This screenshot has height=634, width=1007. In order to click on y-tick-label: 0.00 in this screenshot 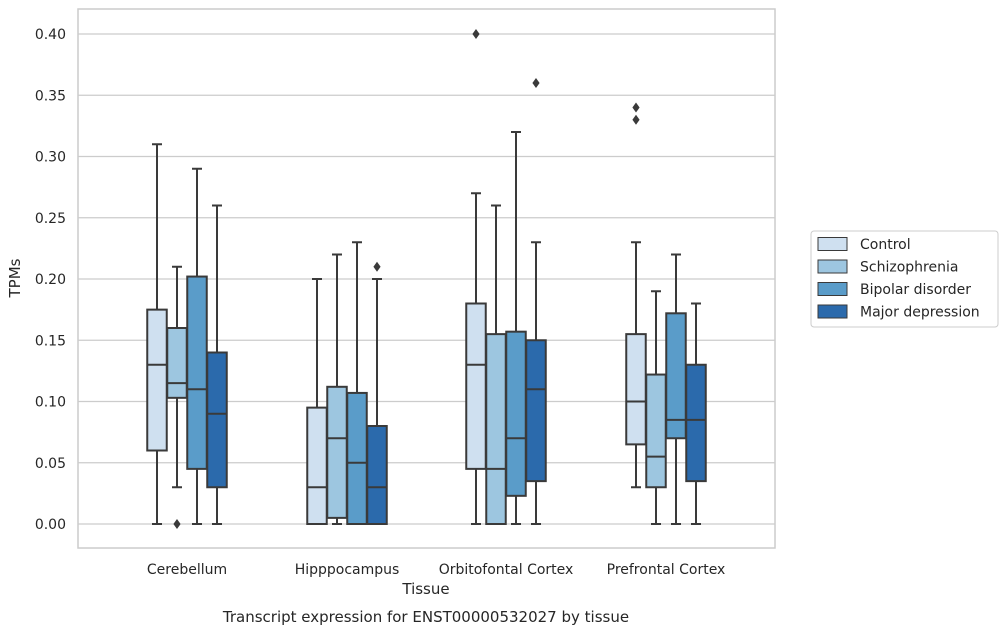, I will do `click(50, 525)`.